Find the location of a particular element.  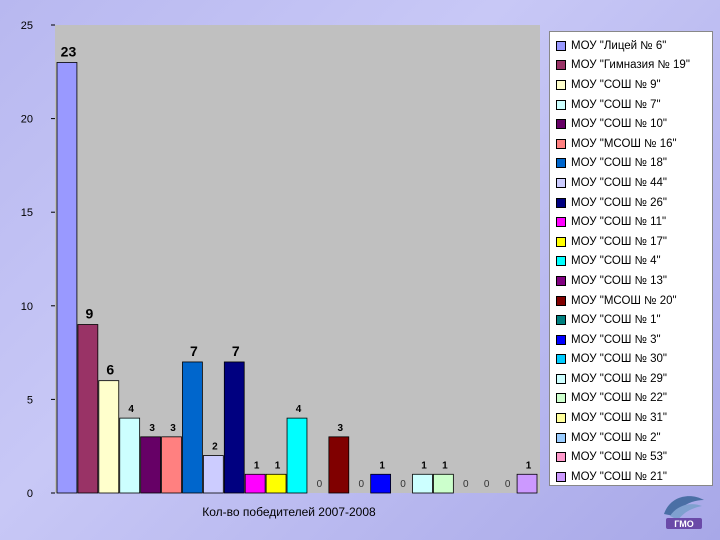

bar-data-label: 6 is located at coordinates (110, 370).